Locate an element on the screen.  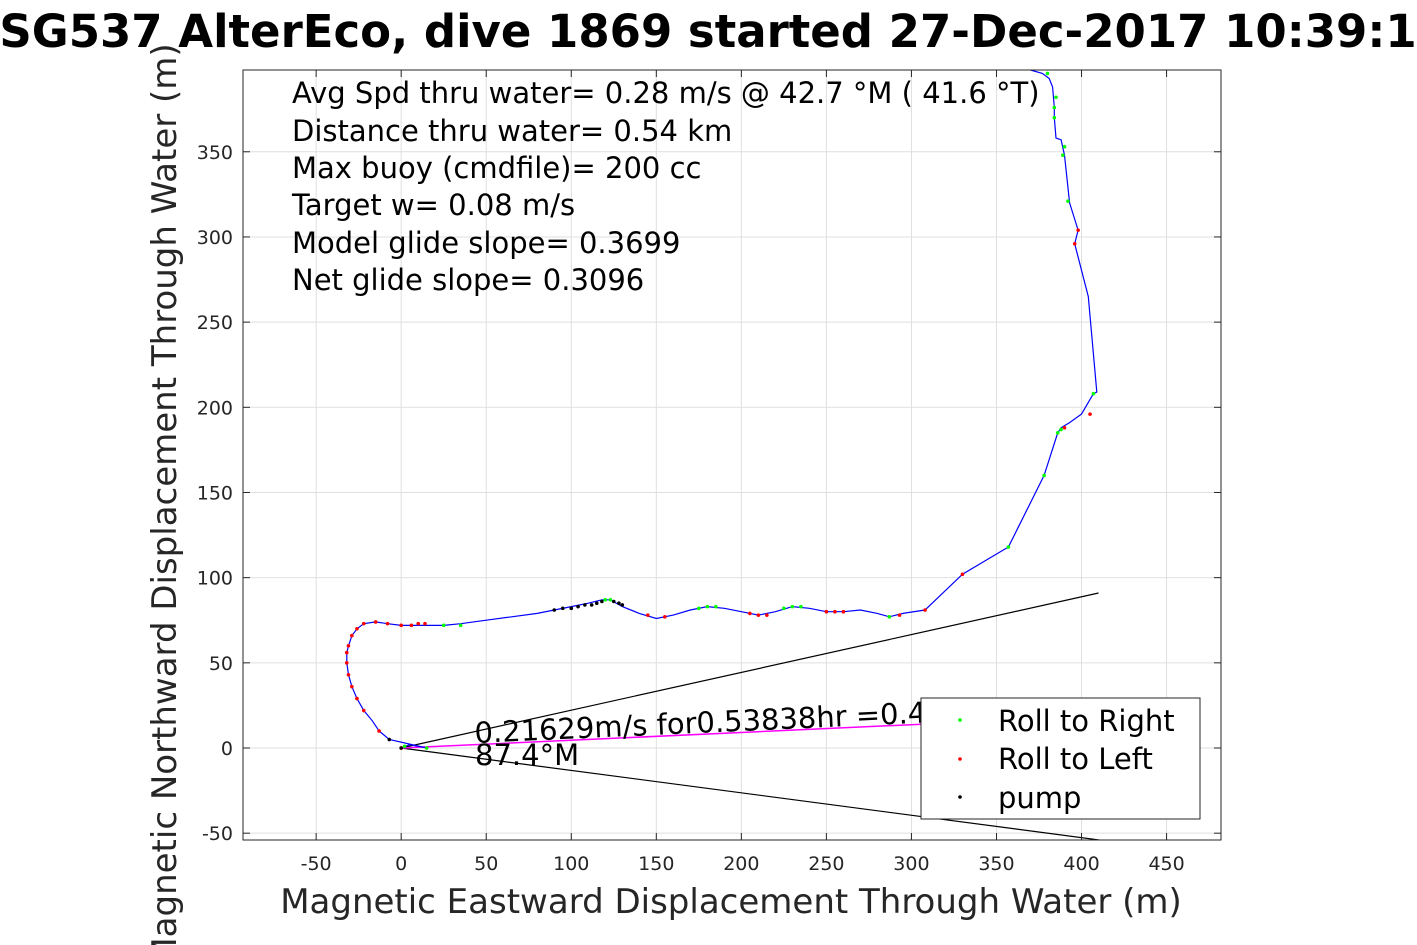
current-direction-label: 87.4°M is located at coordinates (527, 755).